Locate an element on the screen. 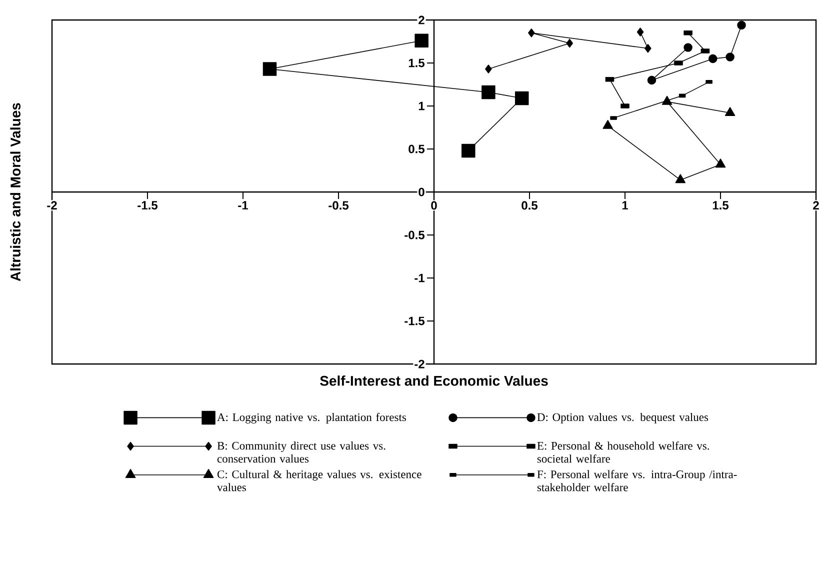 The width and height of the screenshot is (837, 585). x-axis-title: Self-Interest and Economic Values is located at coordinates (434, 381).